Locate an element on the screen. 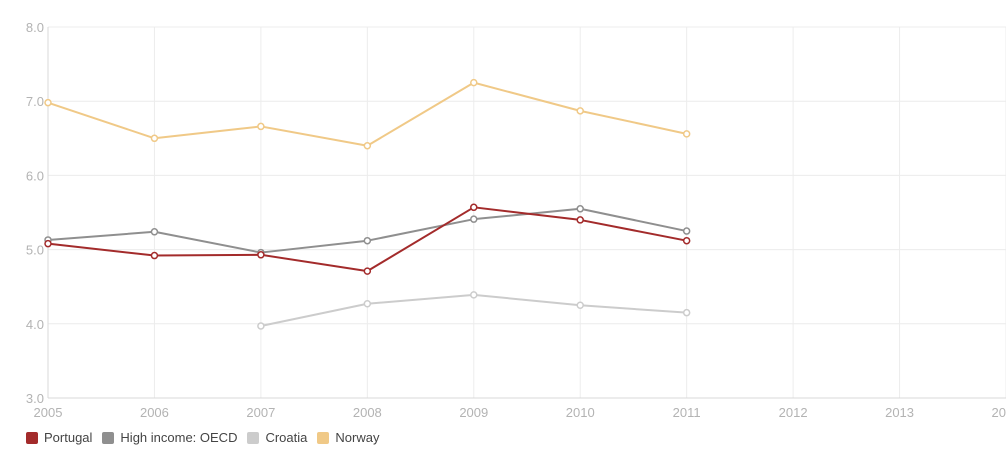 The height and width of the screenshot is (450, 1006). legend-label: High income: OECD is located at coordinates (179, 437).